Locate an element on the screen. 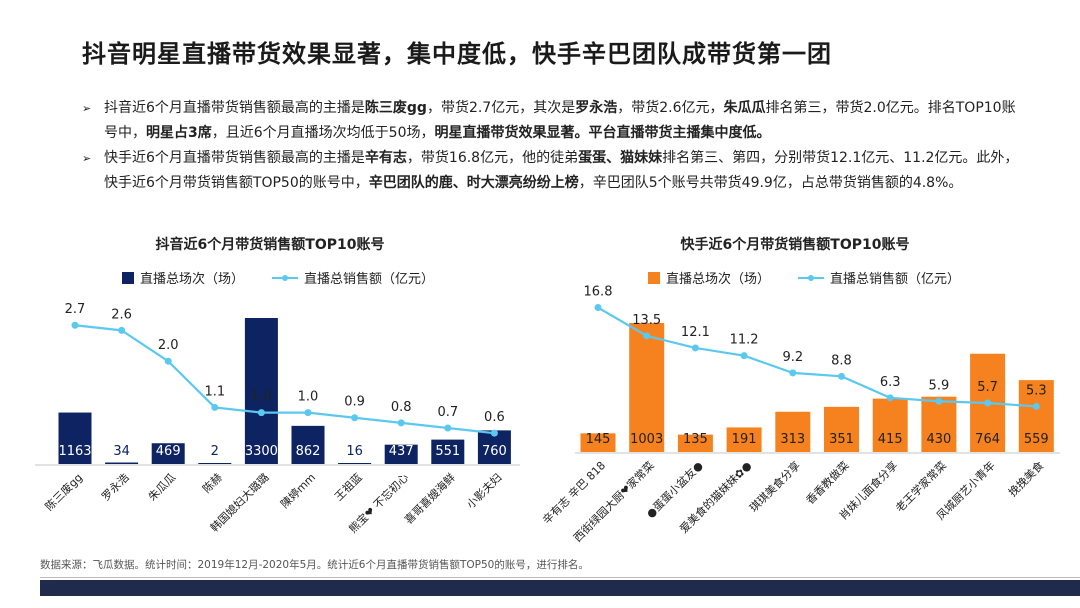 This screenshot has width=1080, height=608. bar-value-label: 145 is located at coordinates (598, 439).